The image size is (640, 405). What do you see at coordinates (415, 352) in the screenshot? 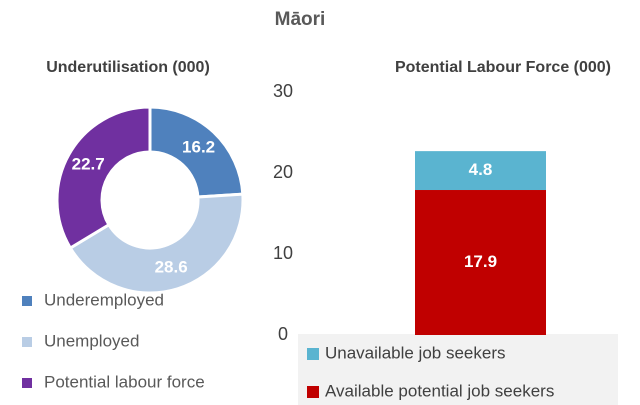
I see `legend-label: Unavailable job seekers` at bounding box center [415, 352].